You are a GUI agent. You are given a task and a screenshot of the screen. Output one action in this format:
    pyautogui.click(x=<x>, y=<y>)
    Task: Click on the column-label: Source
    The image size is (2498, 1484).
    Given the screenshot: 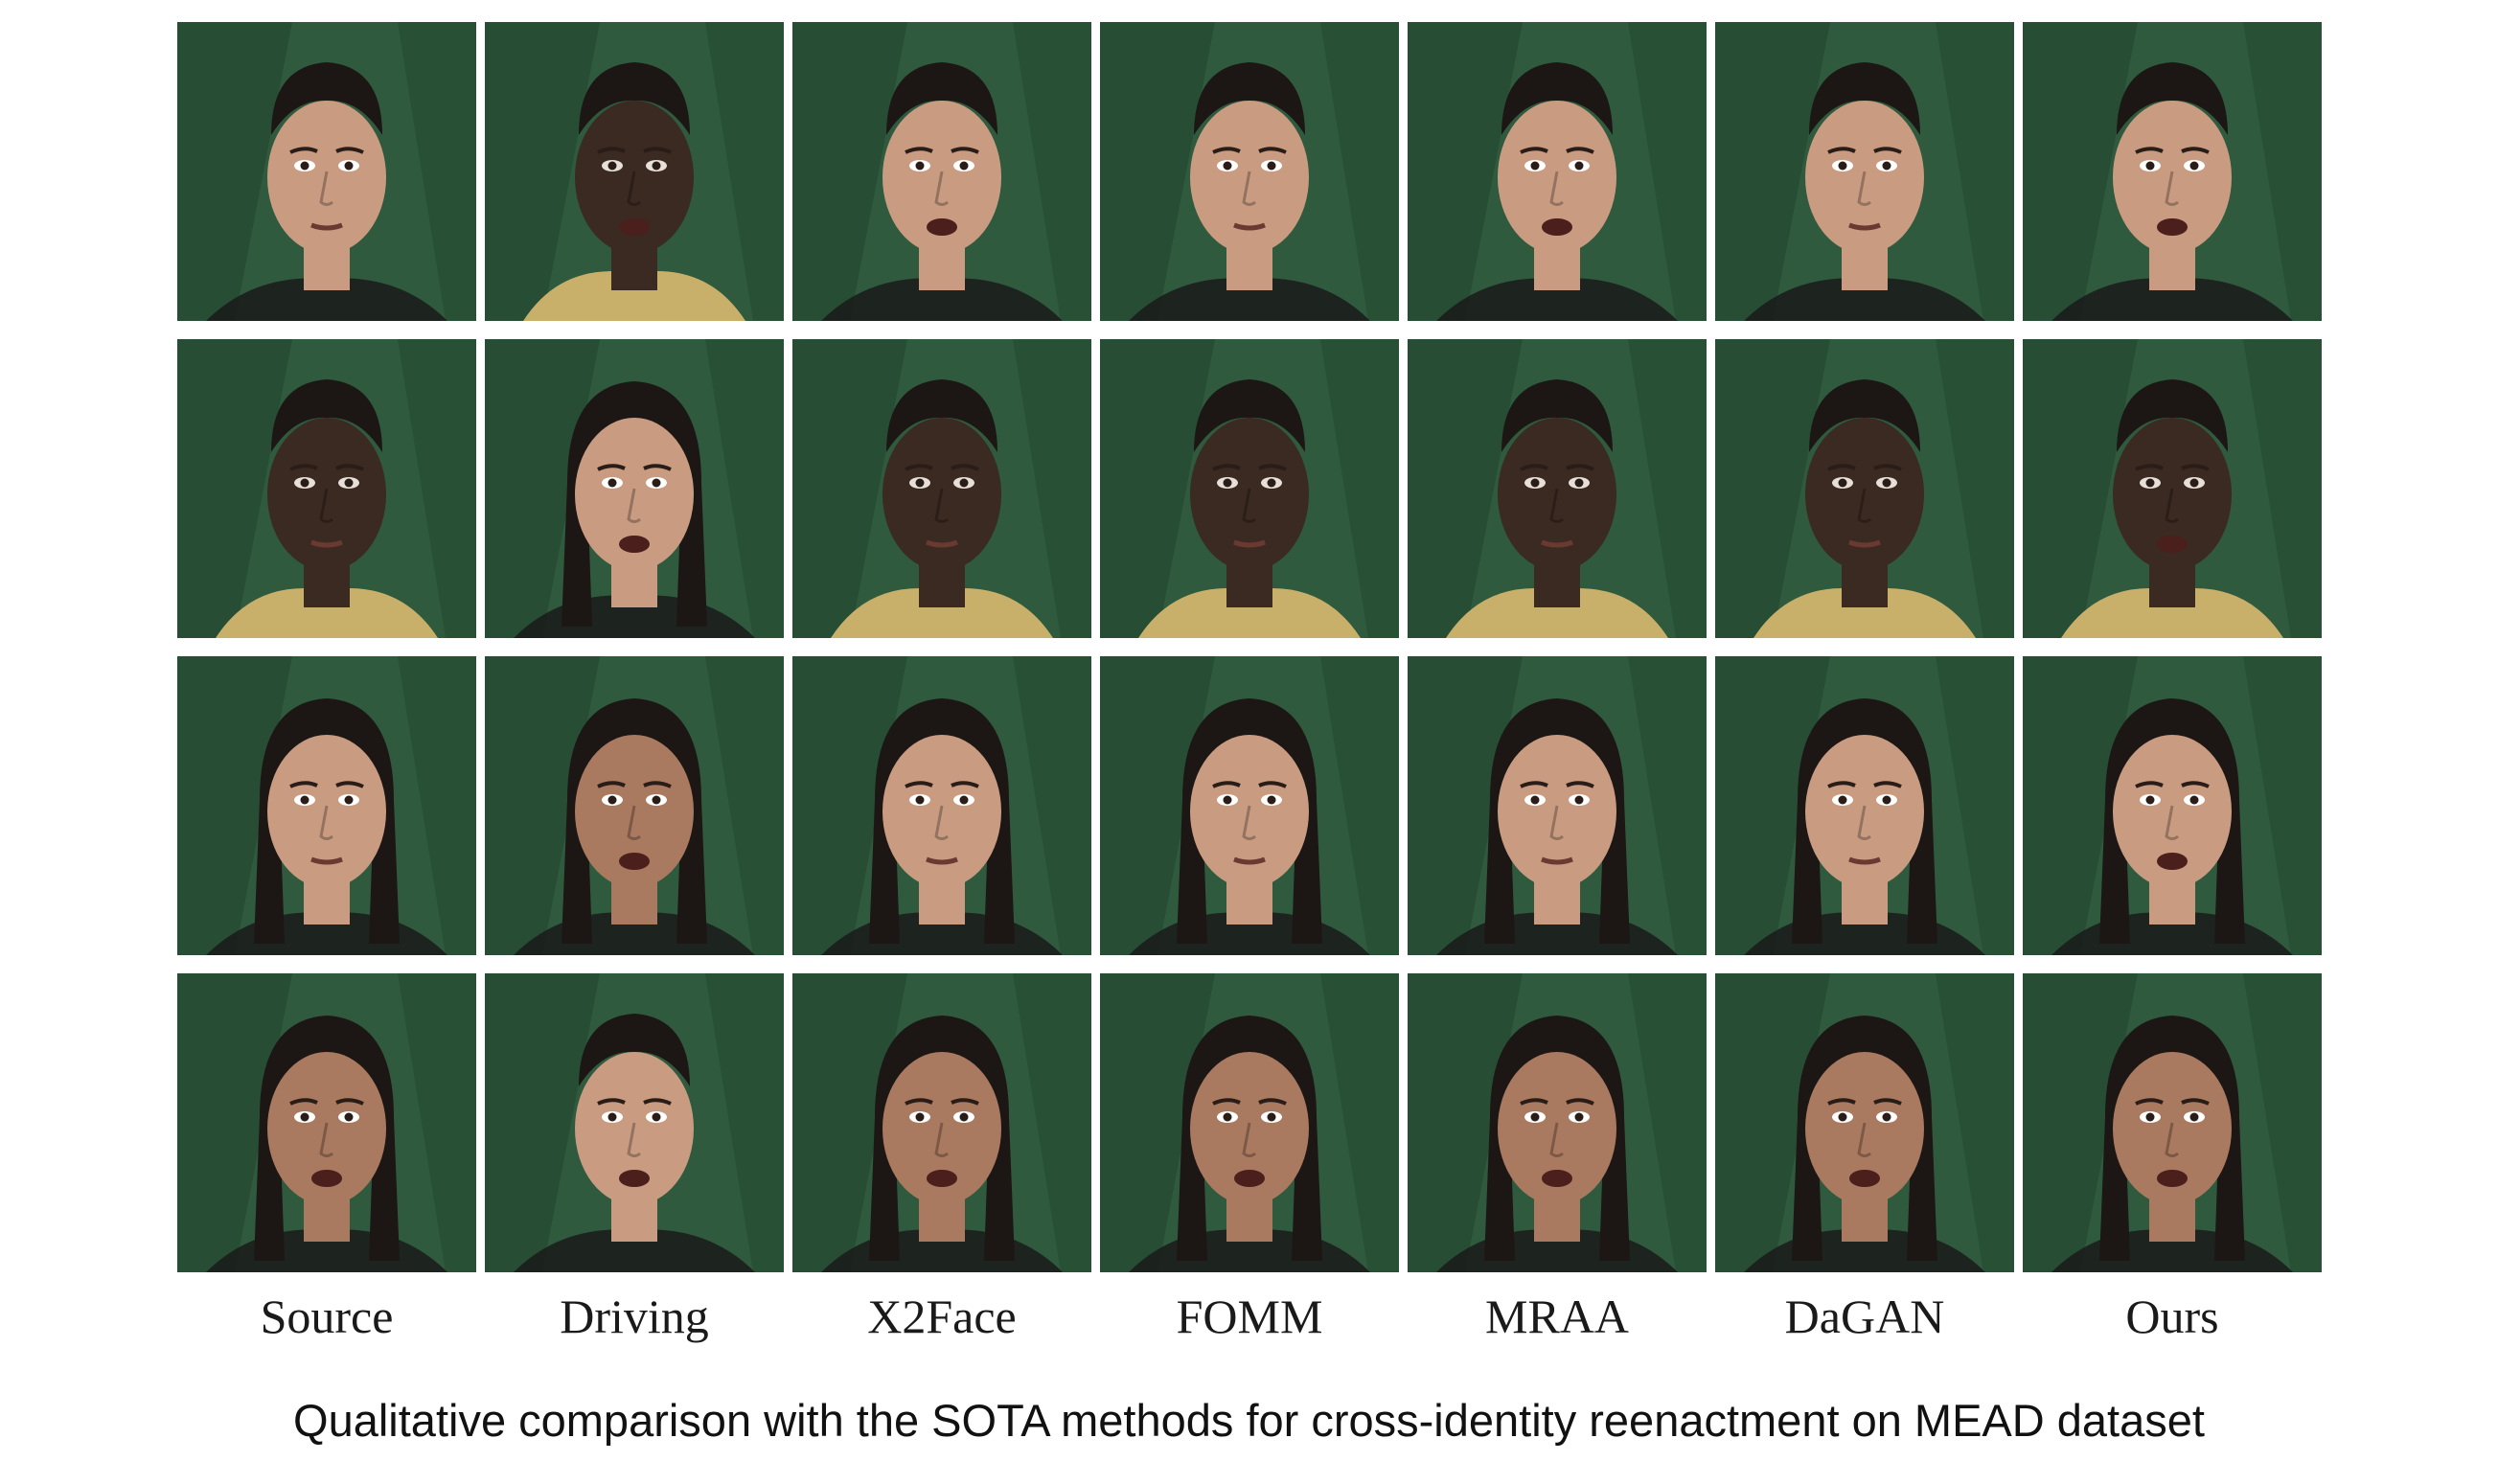 What is the action you would take?
    pyautogui.click(x=327, y=1316)
    